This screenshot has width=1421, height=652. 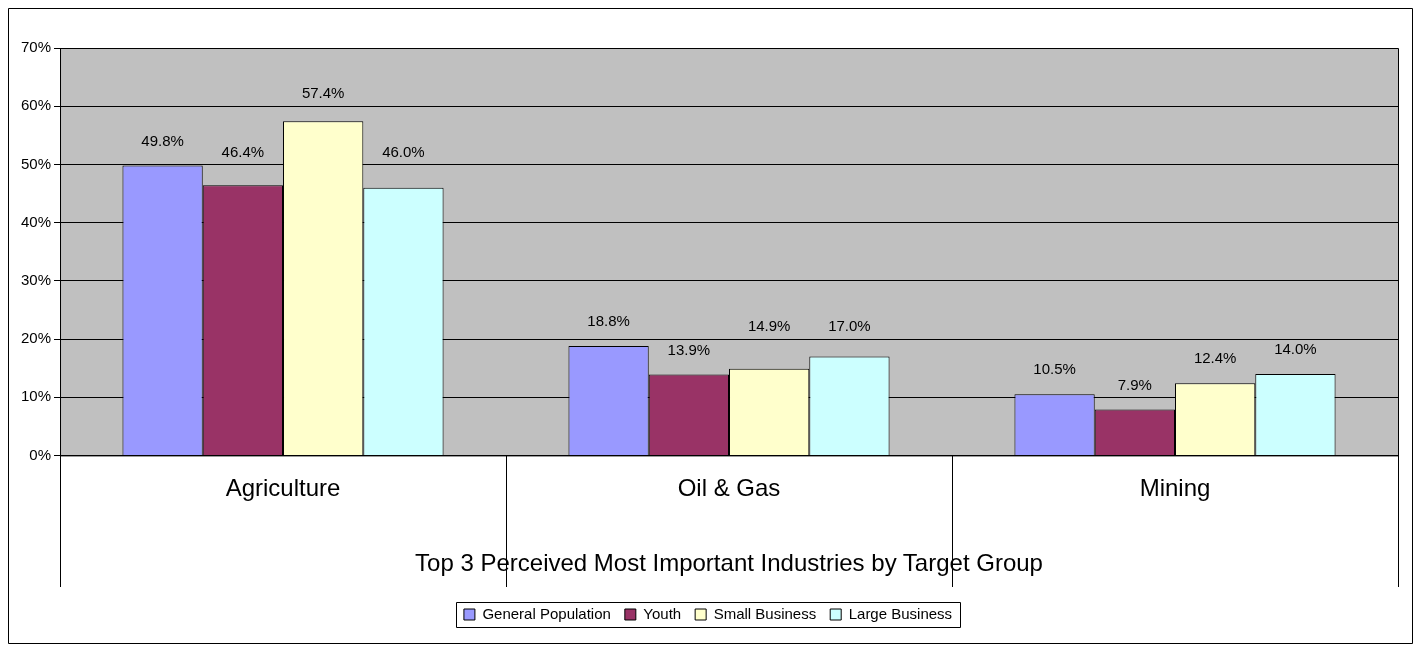 What do you see at coordinates (729, 488) in the screenshot?
I see `x-tick-label: Oil & Gas` at bounding box center [729, 488].